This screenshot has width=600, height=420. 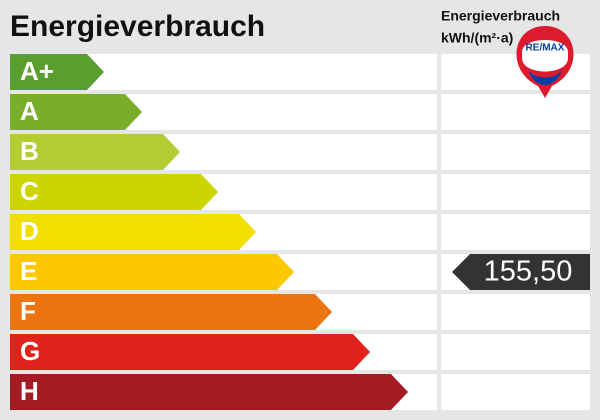 What do you see at coordinates (30, 351) in the screenshot?
I see `class-label: G` at bounding box center [30, 351].